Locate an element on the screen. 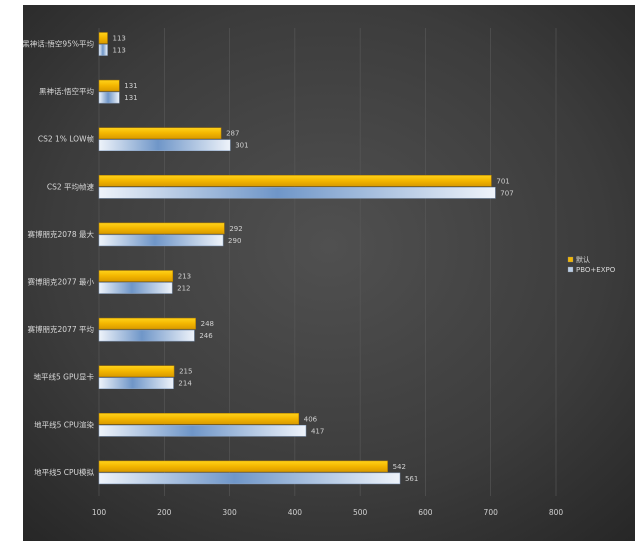  category-label: 赛博朋克2078 最大 is located at coordinates (61, 234).